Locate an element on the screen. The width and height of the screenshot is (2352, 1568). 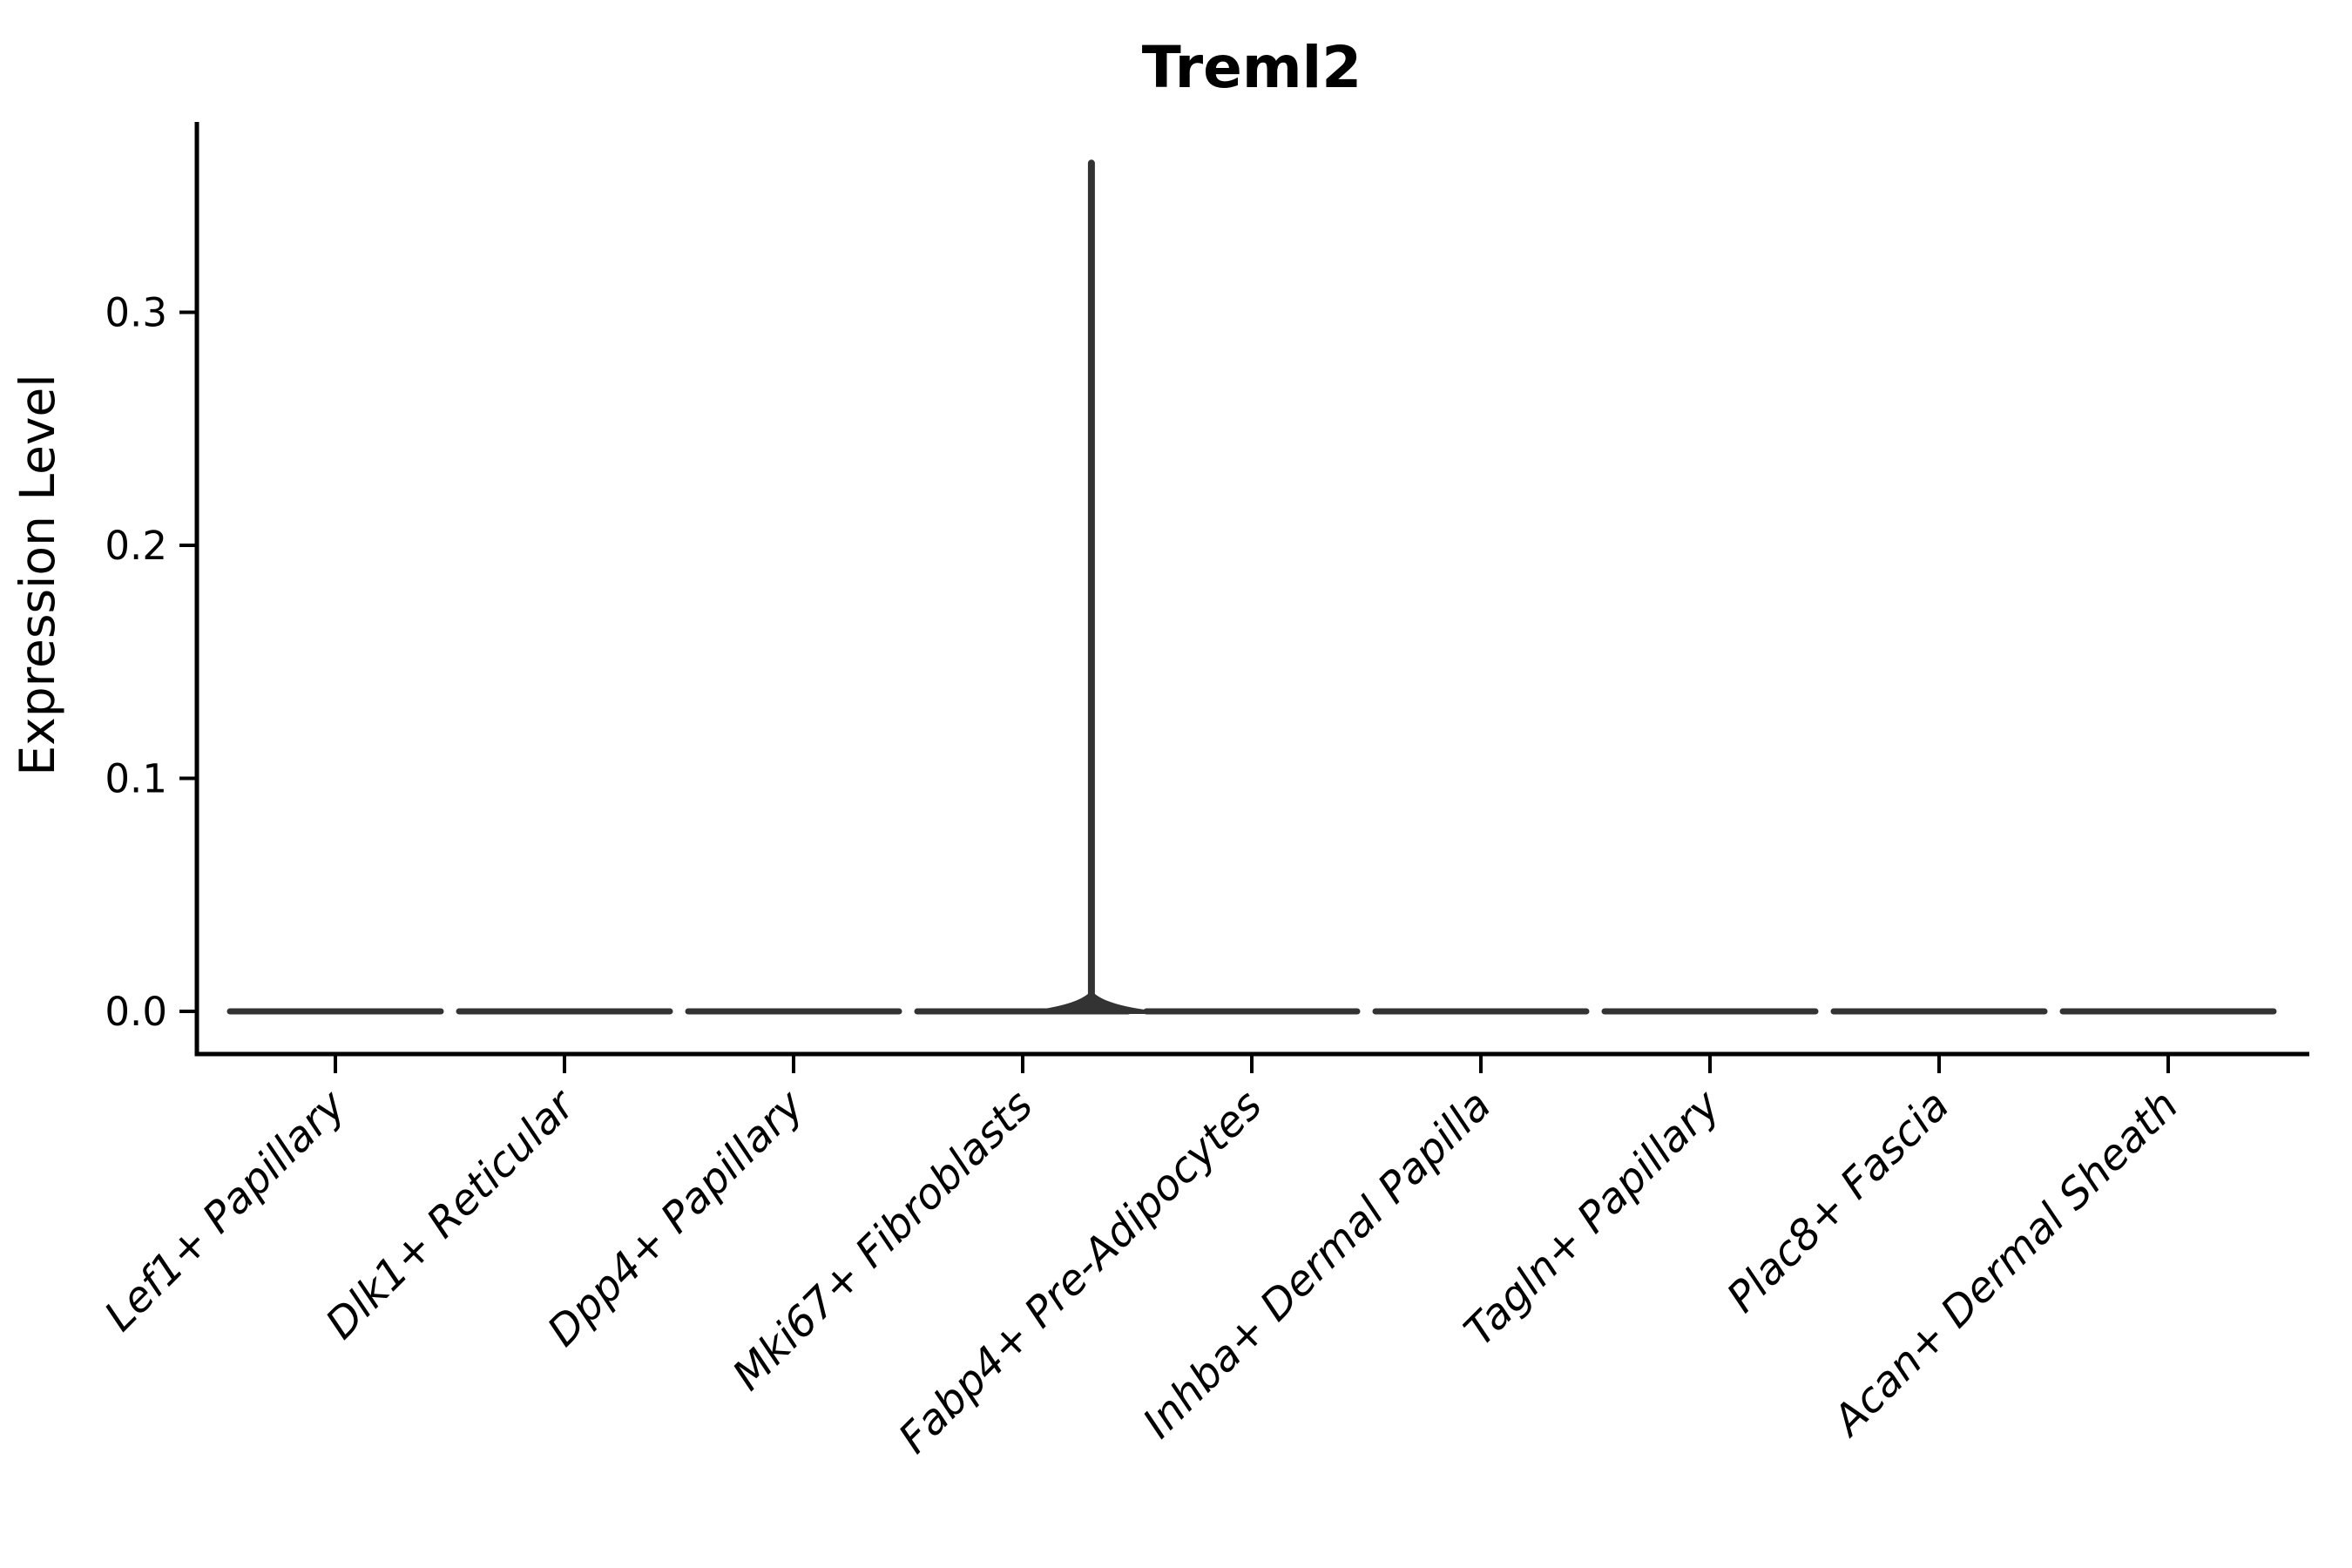
y-ticks-group: 0.0 0.1 0.2 0.3 is located at coordinates (151, 662).